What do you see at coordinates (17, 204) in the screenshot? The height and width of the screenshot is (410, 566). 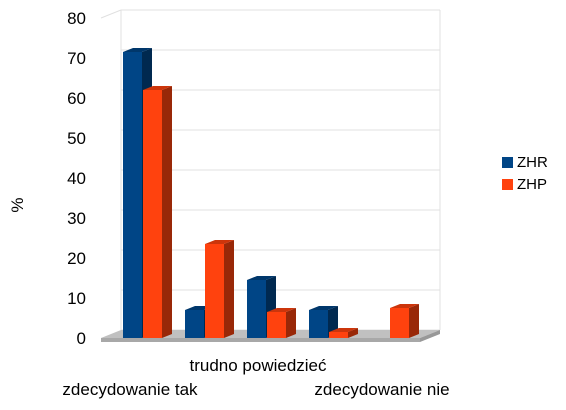 I see `y-axis-label: %` at bounding box center [17, 204].